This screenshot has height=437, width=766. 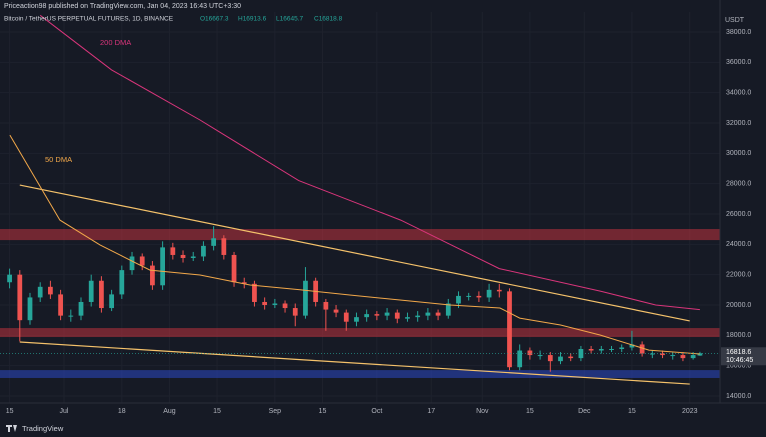 What do you see at coordinates (328, 19) in the screenshot?
I see `ohlc-value: C16818.8` at bounding box center [328, 19].